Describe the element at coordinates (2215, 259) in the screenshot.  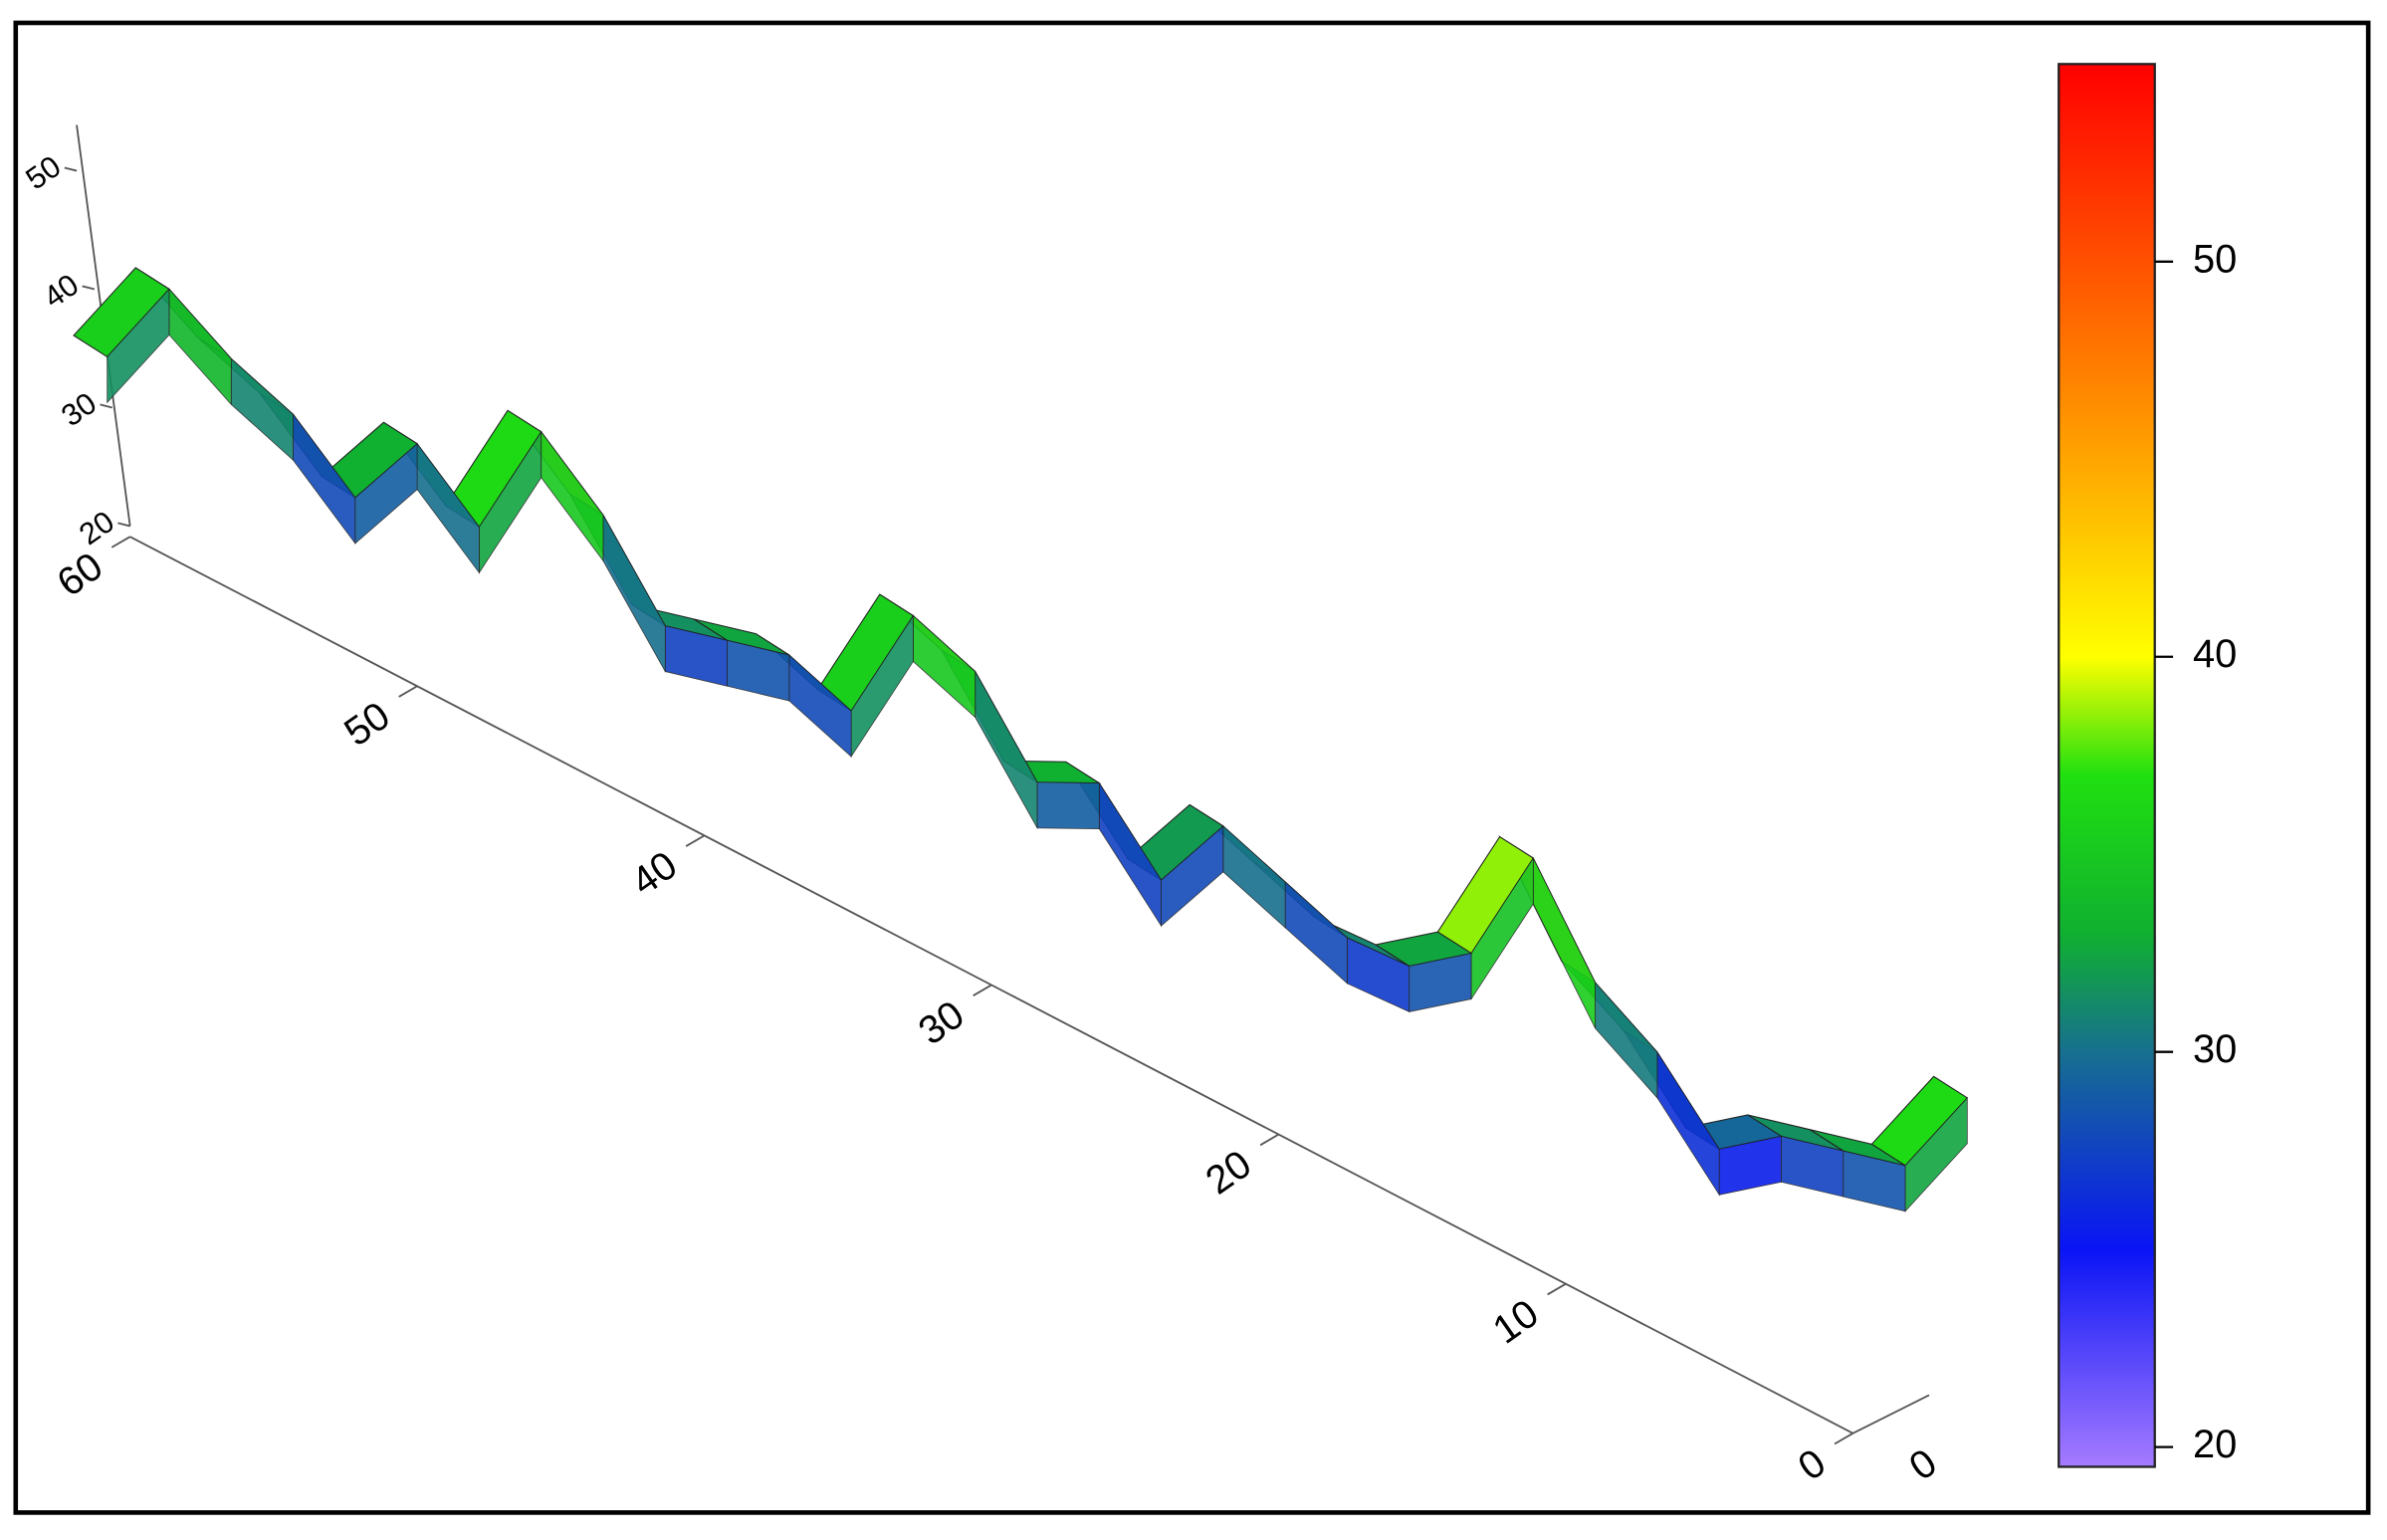
I see `colorbar-tick-label: 50` at that location.